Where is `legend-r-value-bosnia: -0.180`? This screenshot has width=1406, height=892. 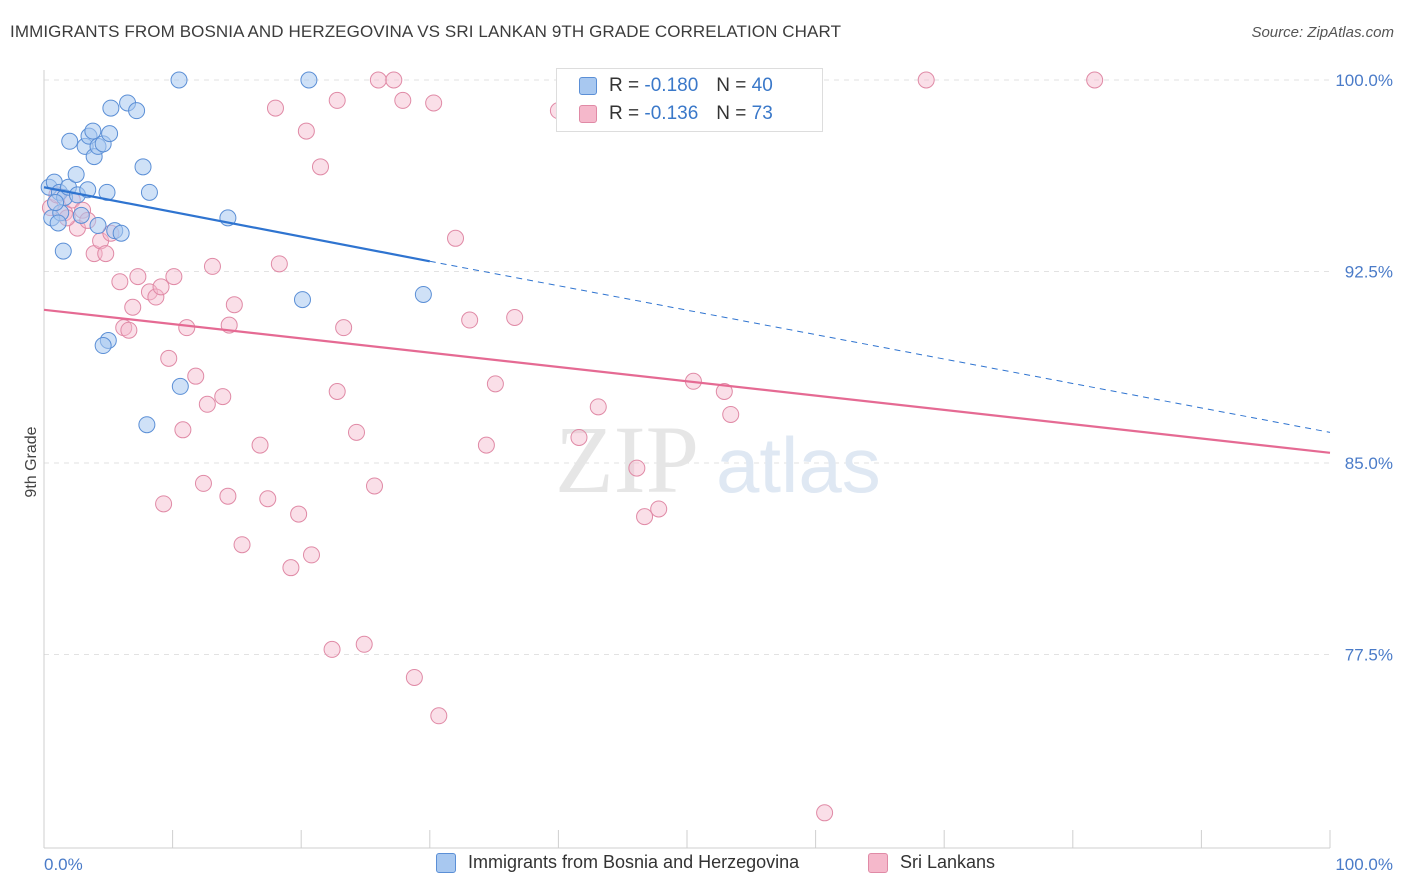 legend-r-value-bosnia: -0.180 is located at coordinates (671, 85).